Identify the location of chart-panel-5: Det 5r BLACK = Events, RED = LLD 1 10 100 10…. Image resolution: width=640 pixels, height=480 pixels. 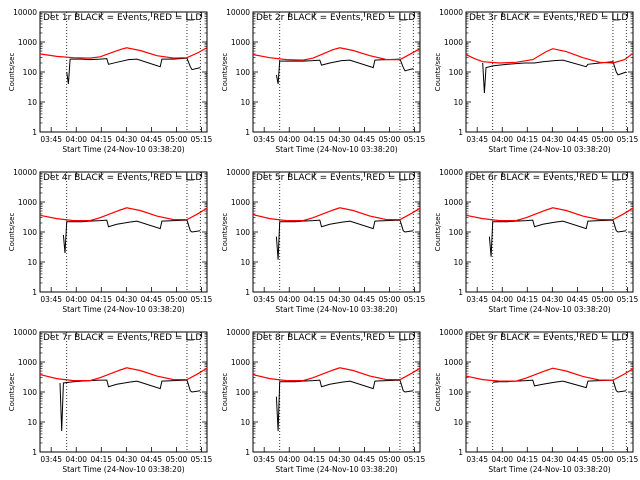
(323, 241).